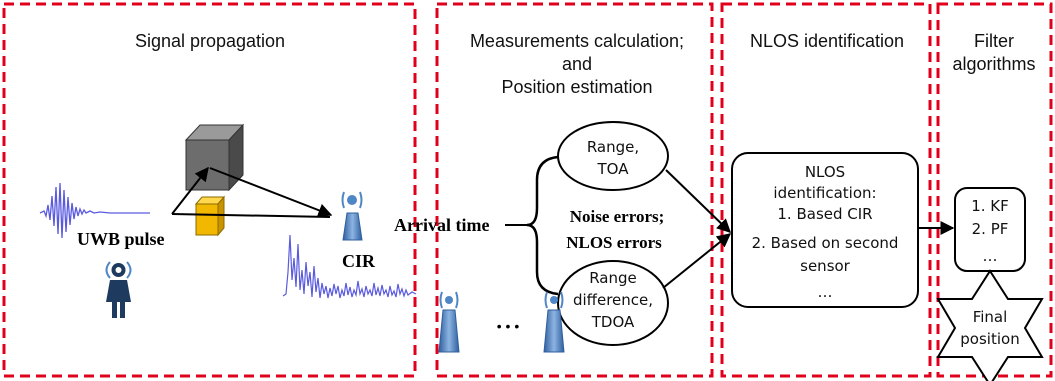 Image resolution: width=1055 pixels, height=381 pixels. Describe the element at coordinates (990, 206) in the screenshot. I see `filter-box-line1: 1. KF` at that location.